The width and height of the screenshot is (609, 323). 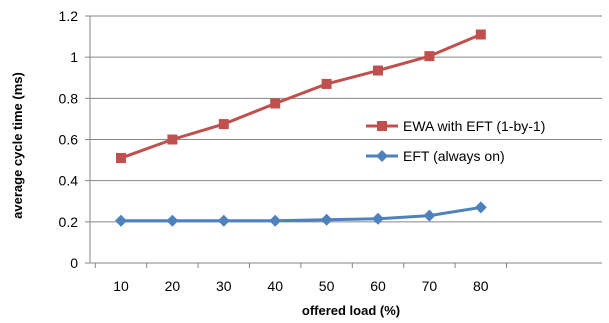 I want to click on y-tick-label-3: 0.6, so click(x=69, y=140).